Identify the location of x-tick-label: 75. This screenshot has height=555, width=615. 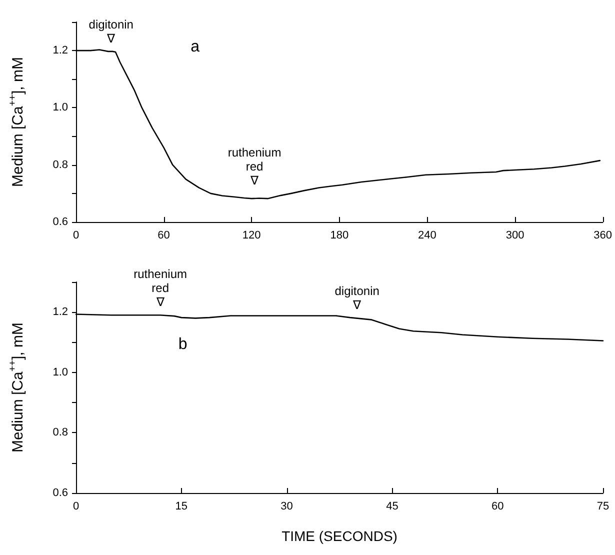
(603, 506).